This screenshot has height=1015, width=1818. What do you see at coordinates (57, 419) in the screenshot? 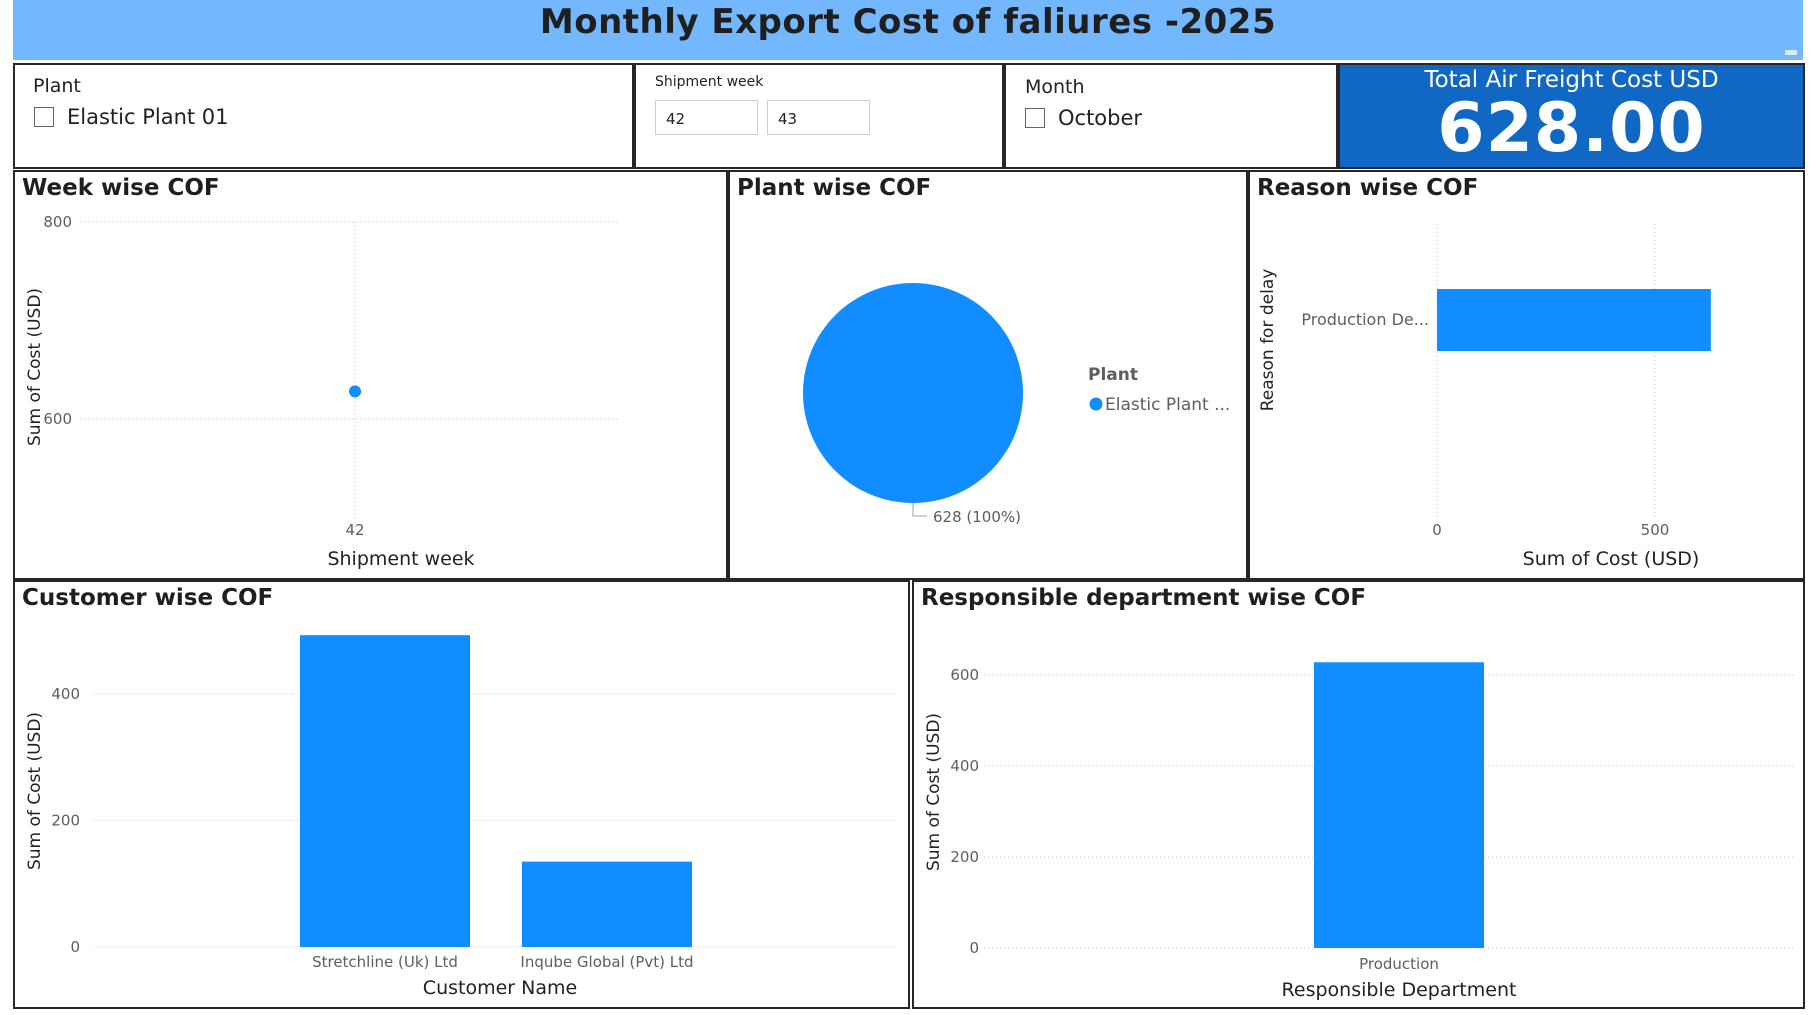
I see `week-y-tick-label: 600` at bounding box center [57, 419].